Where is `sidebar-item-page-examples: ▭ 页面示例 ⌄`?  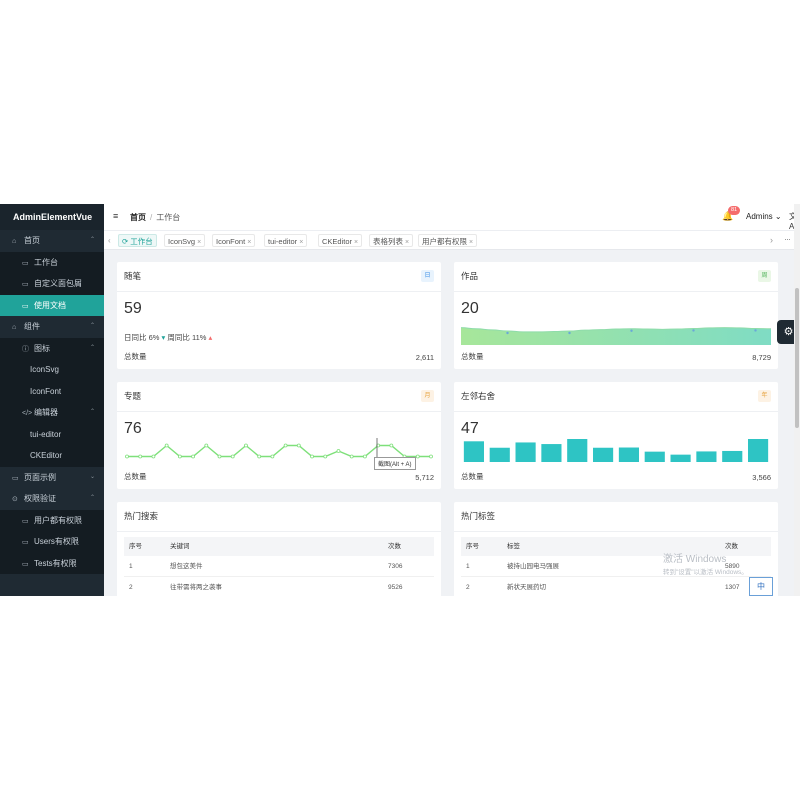
sidebar-item-page-examples: ▭ 页面示例 ⌄ is located at coordinates (52, 478).